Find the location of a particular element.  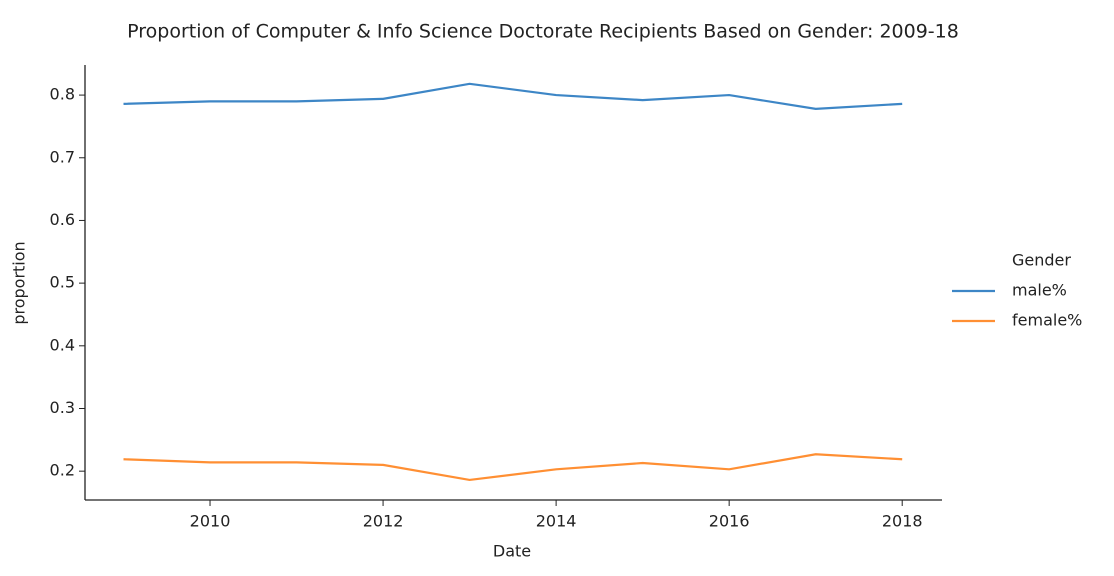

y-tick-label: 0.5 is located at coordinates (62, 282).